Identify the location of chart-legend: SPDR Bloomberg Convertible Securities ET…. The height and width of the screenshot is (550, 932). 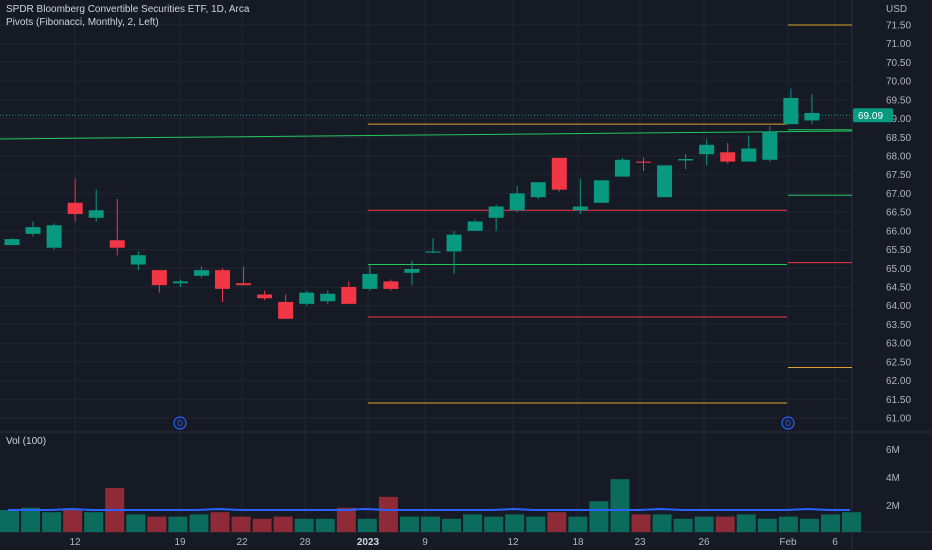
(127, 16).